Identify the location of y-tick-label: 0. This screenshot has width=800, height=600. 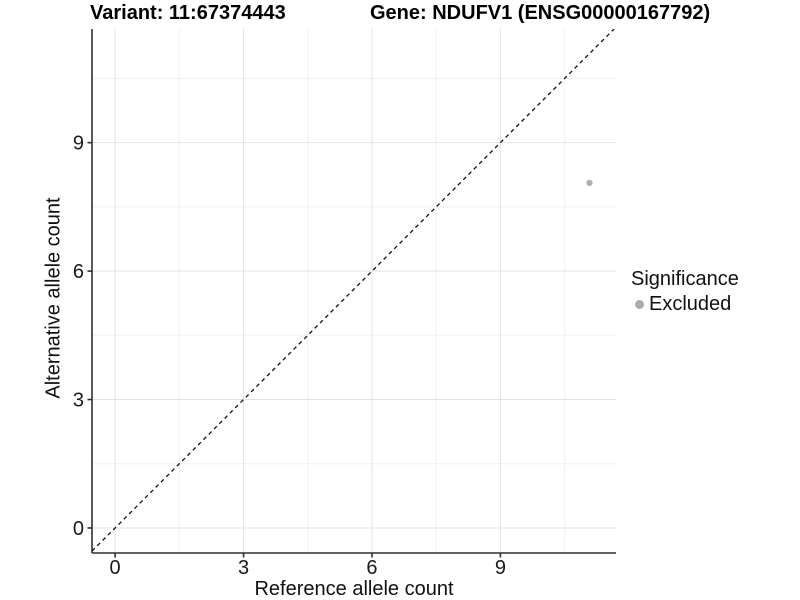
(78, 529).